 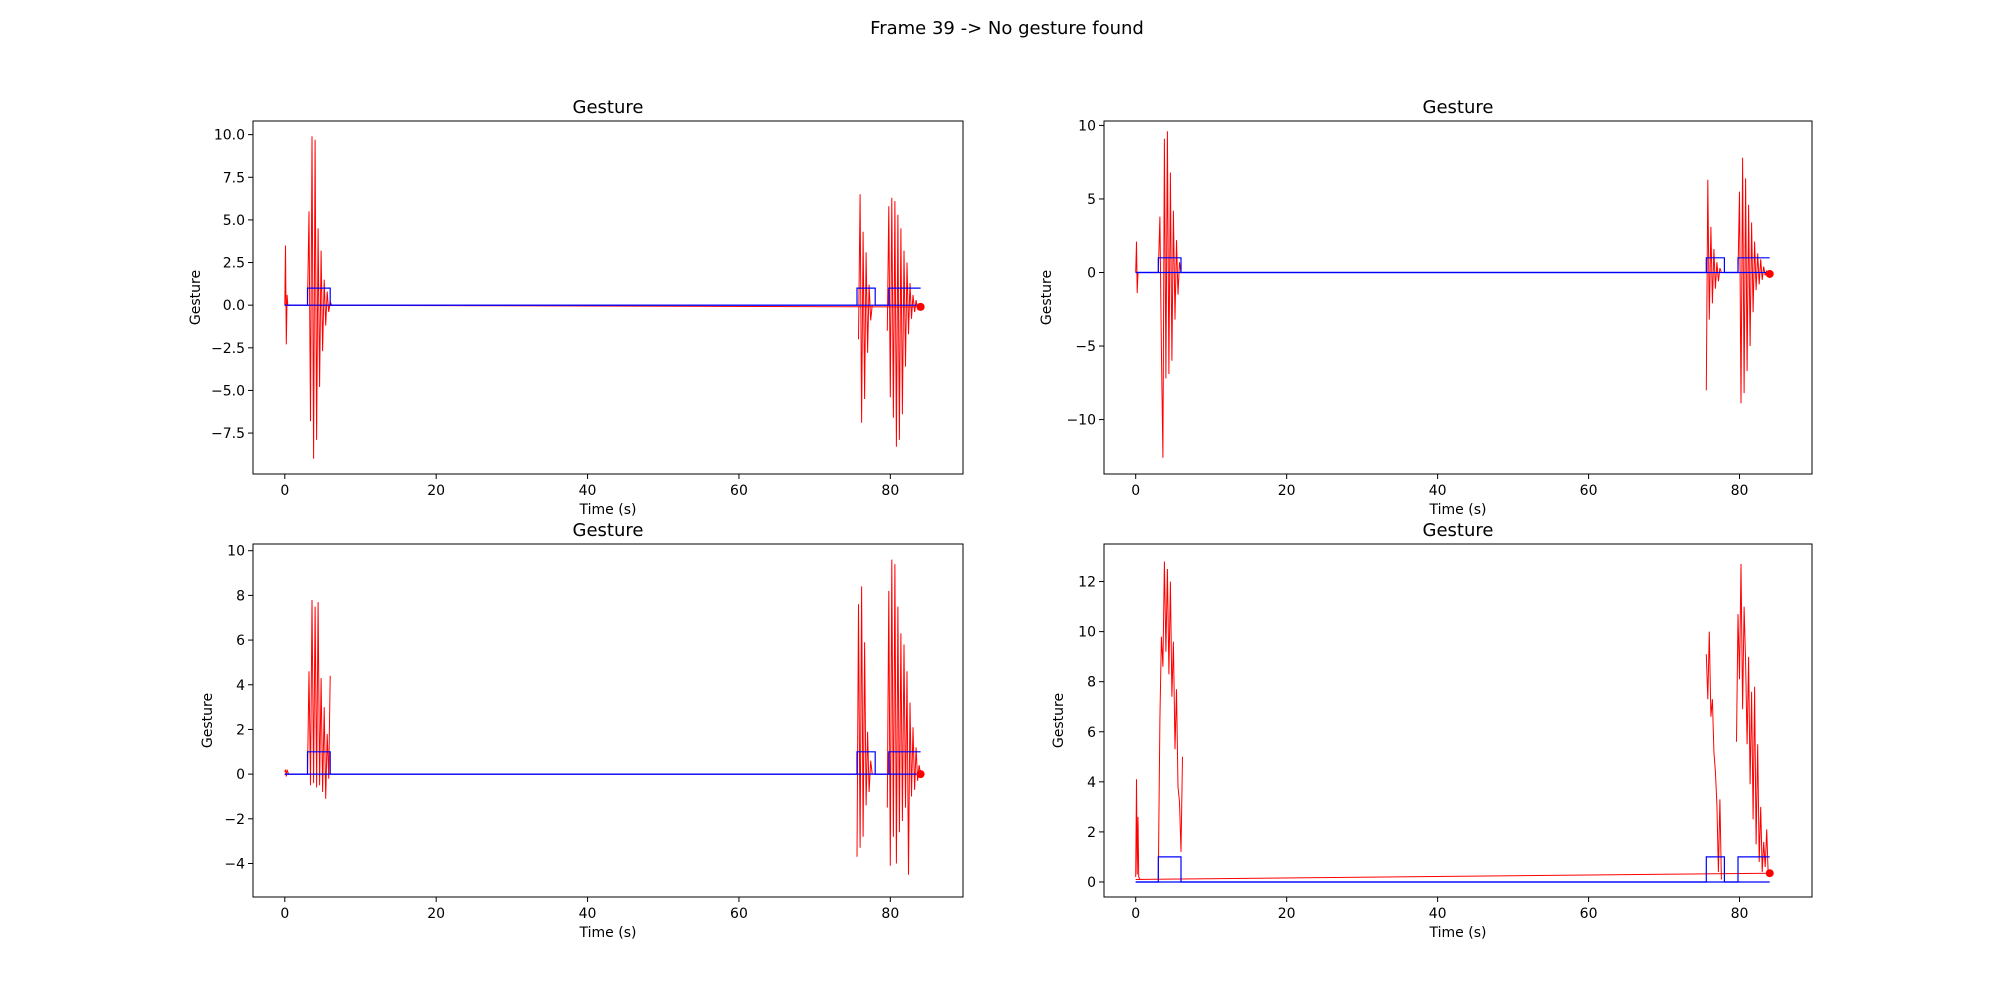 What do you see at coordinates (1452, 876) in the screenshot?
I see `signal-drift-line` at bounding box center [1452, 876].